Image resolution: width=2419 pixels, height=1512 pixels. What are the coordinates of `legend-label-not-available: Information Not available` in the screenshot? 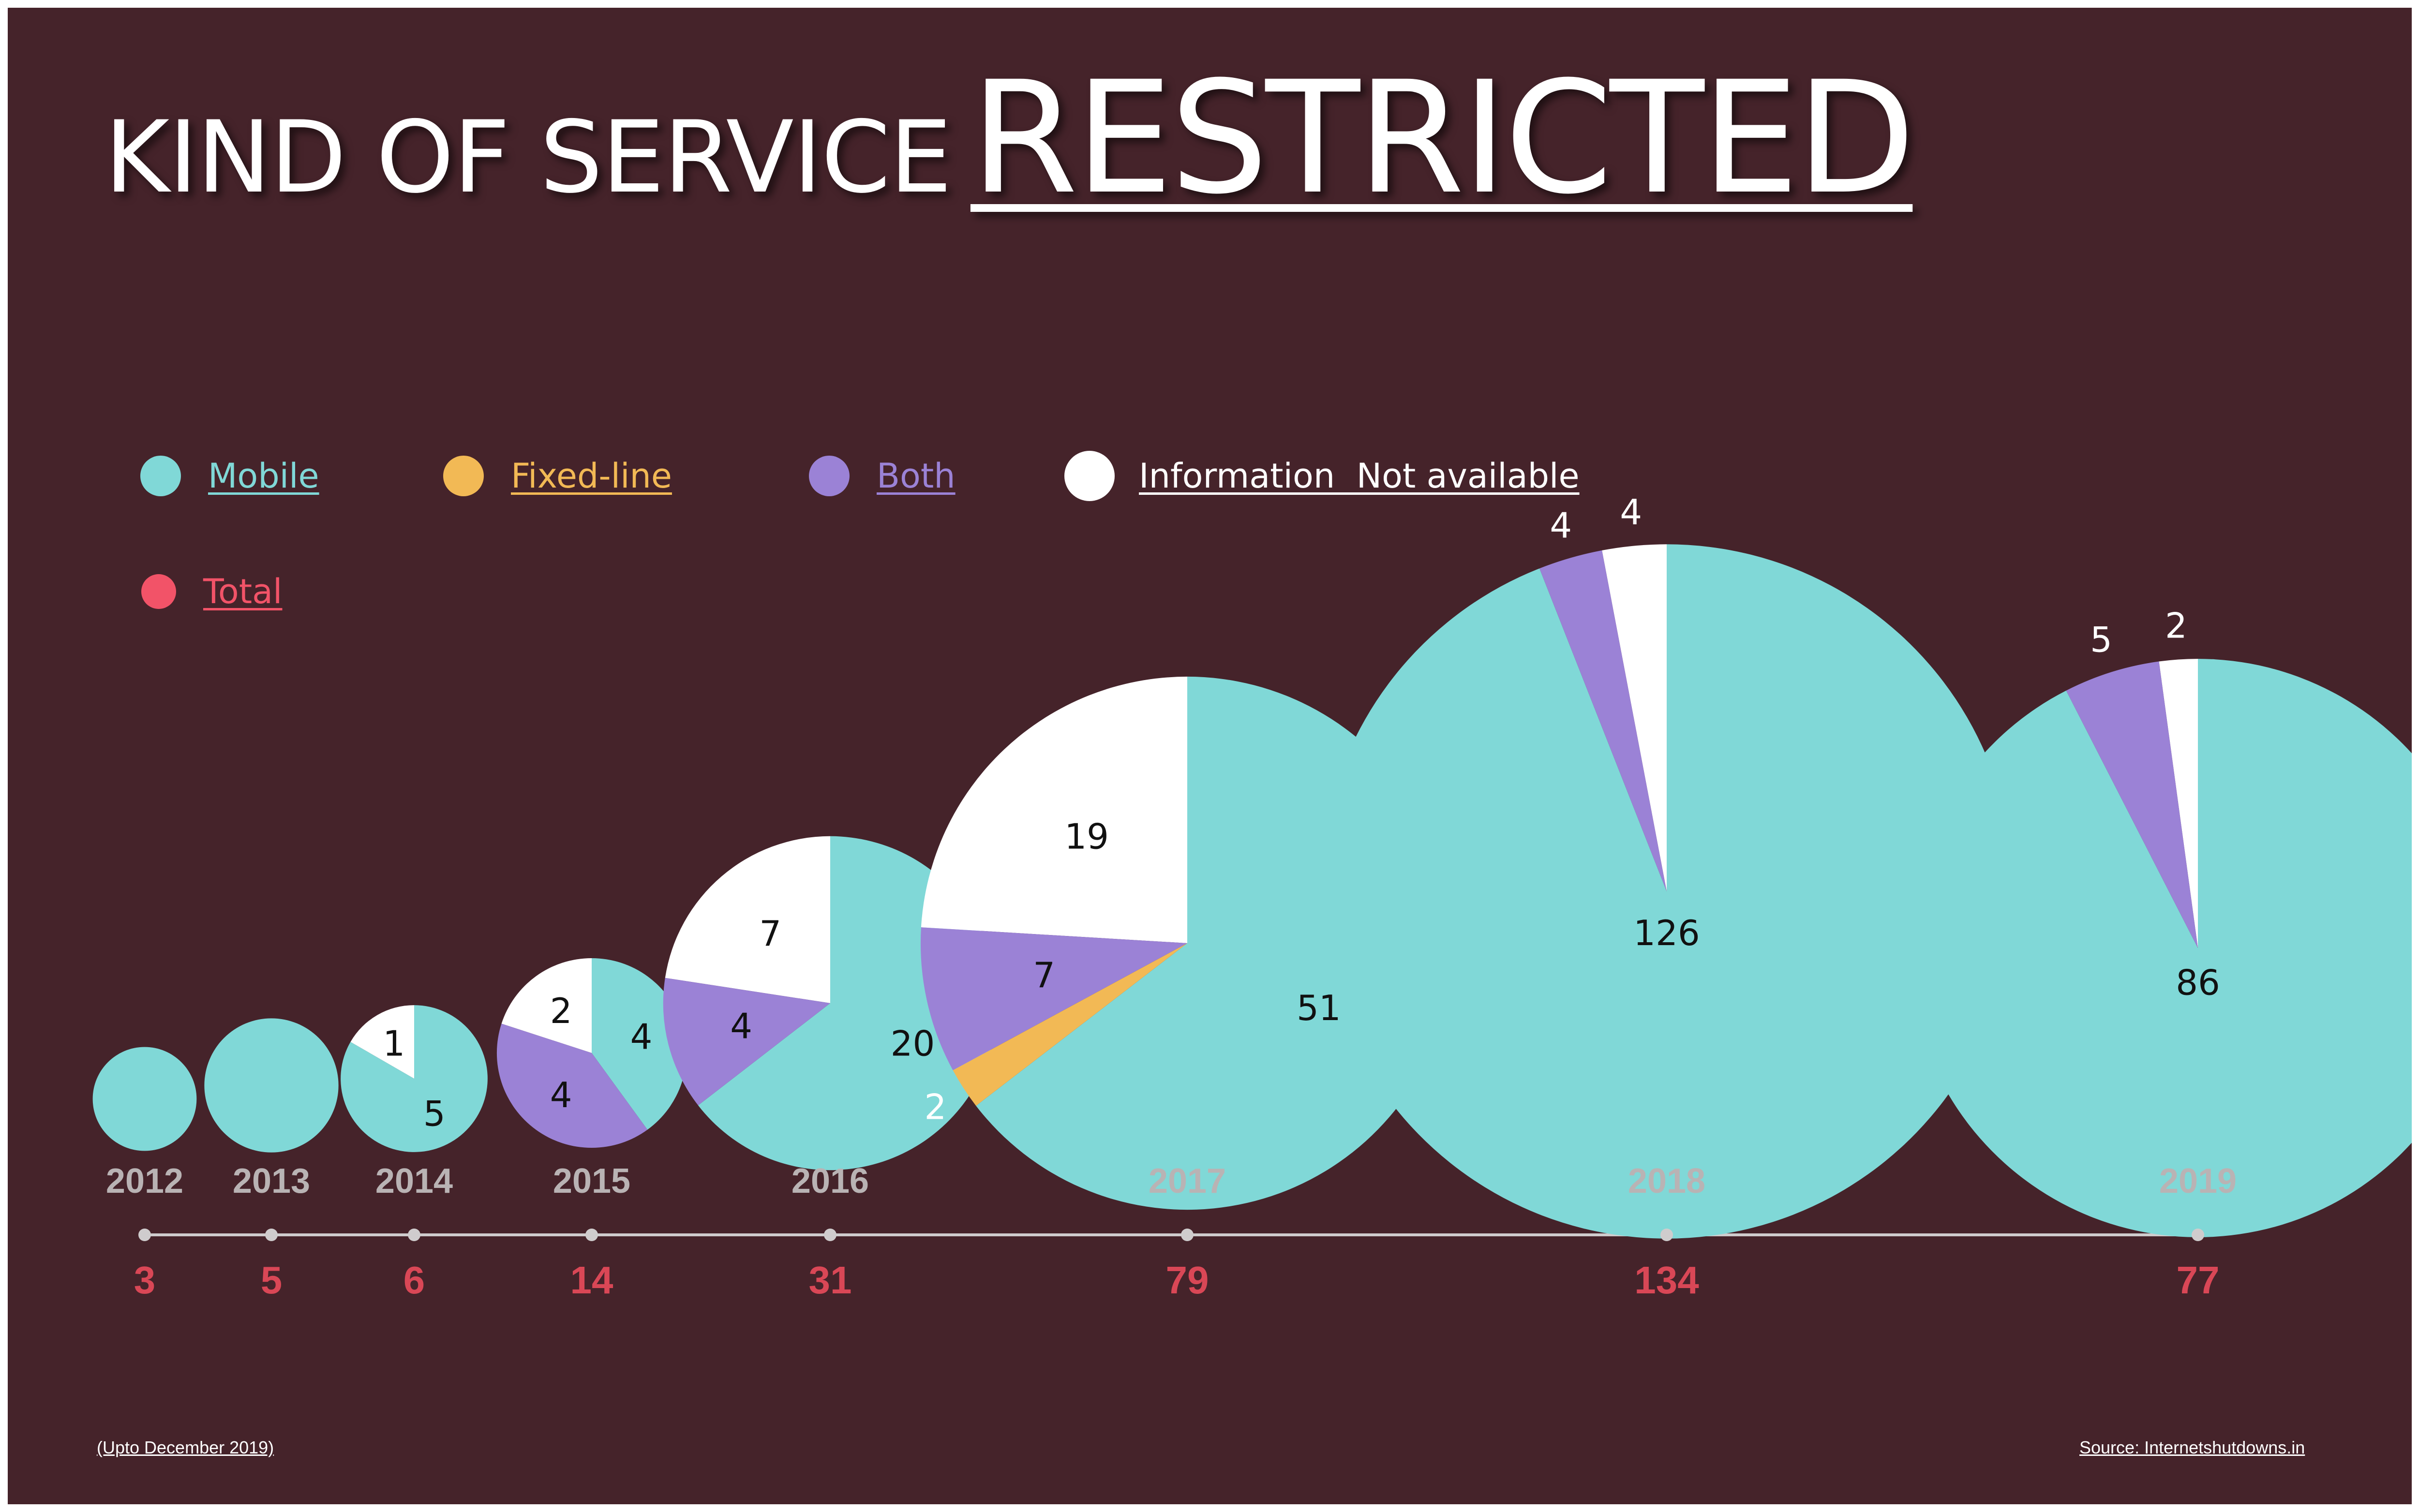 It's located at (1359, 476).